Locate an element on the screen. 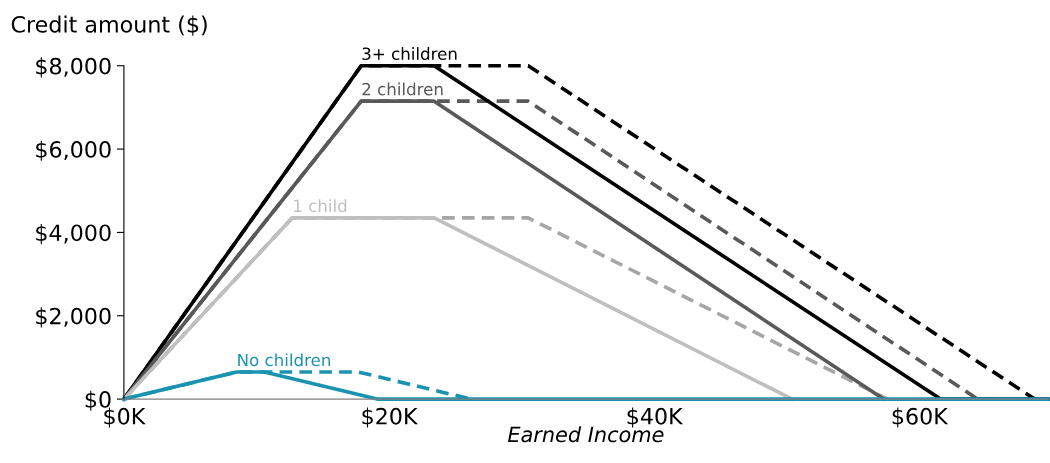 The height and width of the screenshot is (463, 1050). series-label: 3+ children is located at coordinates (409, 54).